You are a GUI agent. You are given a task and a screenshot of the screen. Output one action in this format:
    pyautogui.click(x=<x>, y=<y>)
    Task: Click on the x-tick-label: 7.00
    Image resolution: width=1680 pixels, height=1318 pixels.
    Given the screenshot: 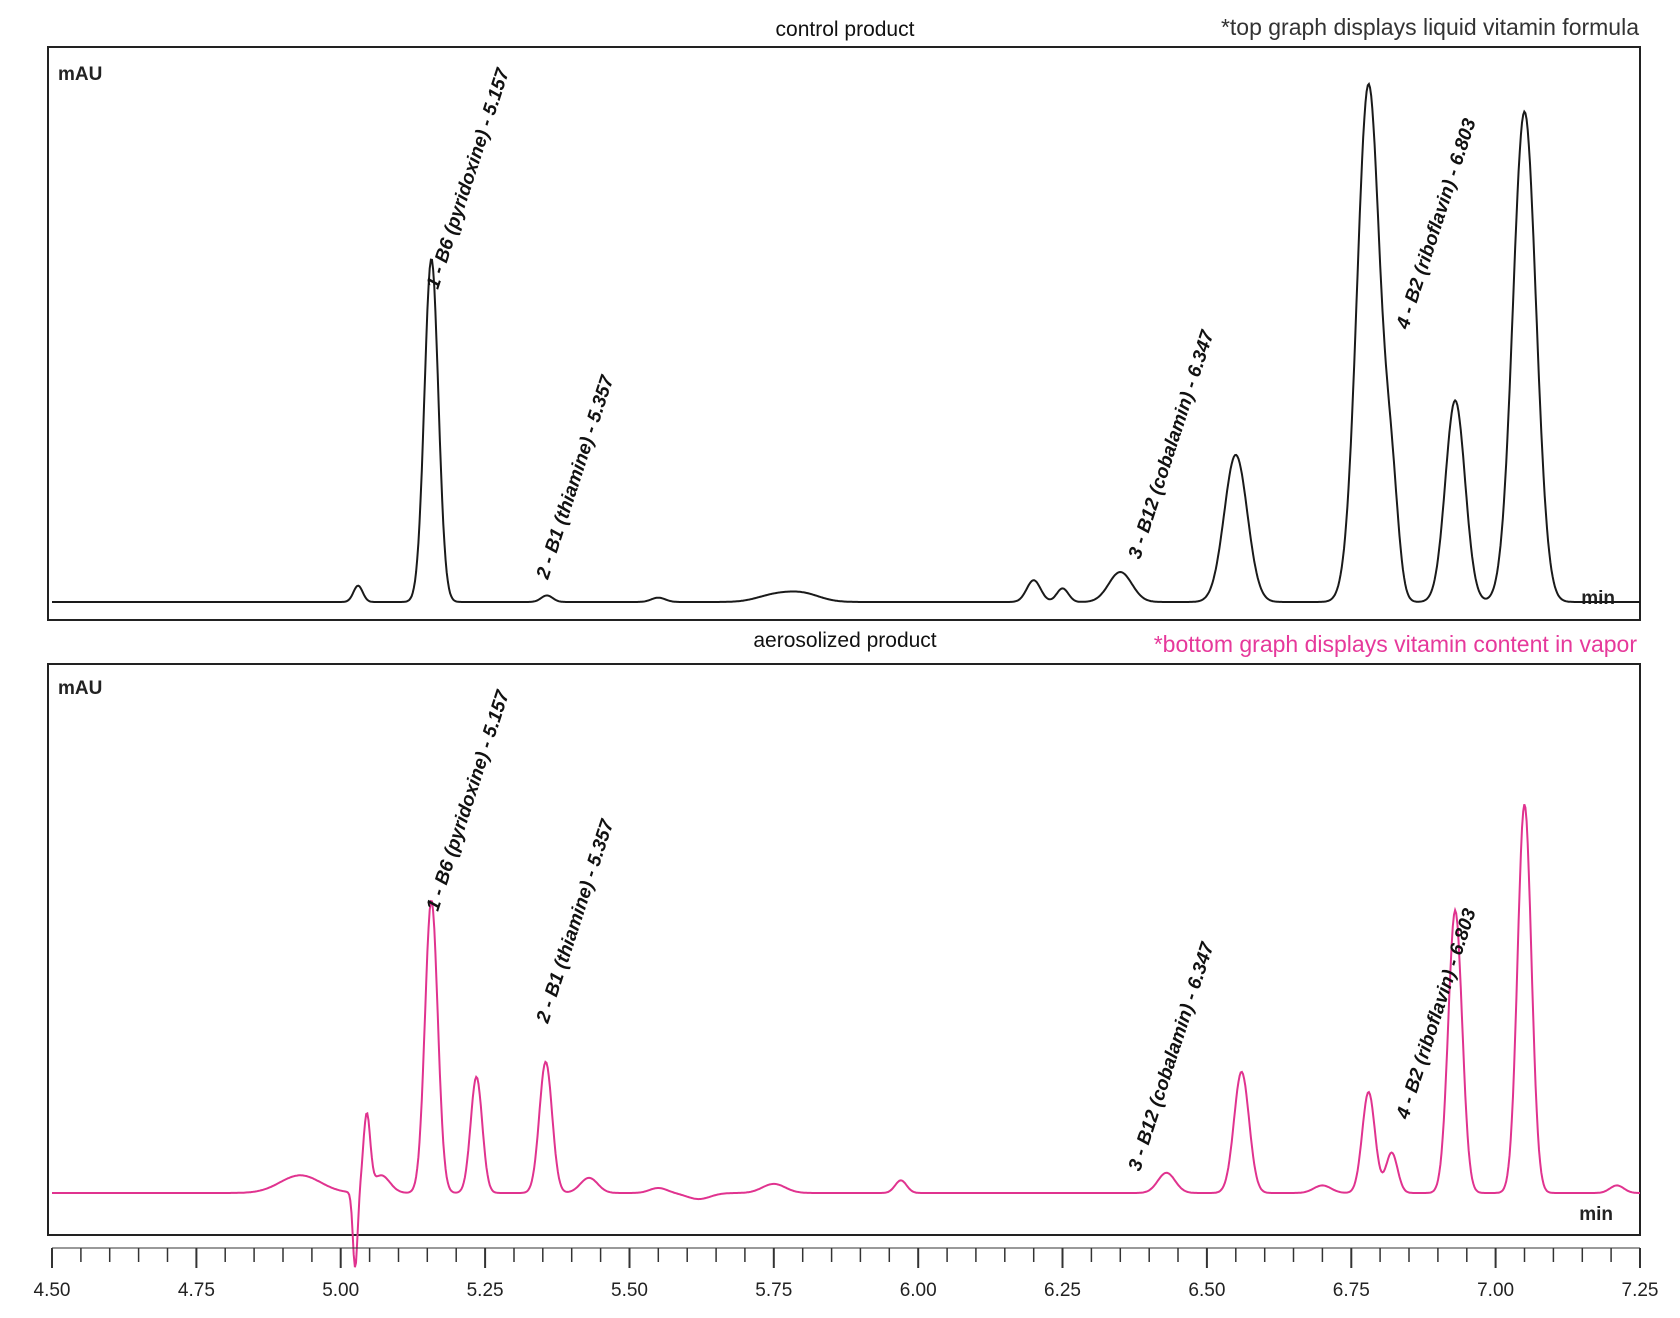 What is the action you would take?
    pyautogui.click(x=1495, y=1290)
    